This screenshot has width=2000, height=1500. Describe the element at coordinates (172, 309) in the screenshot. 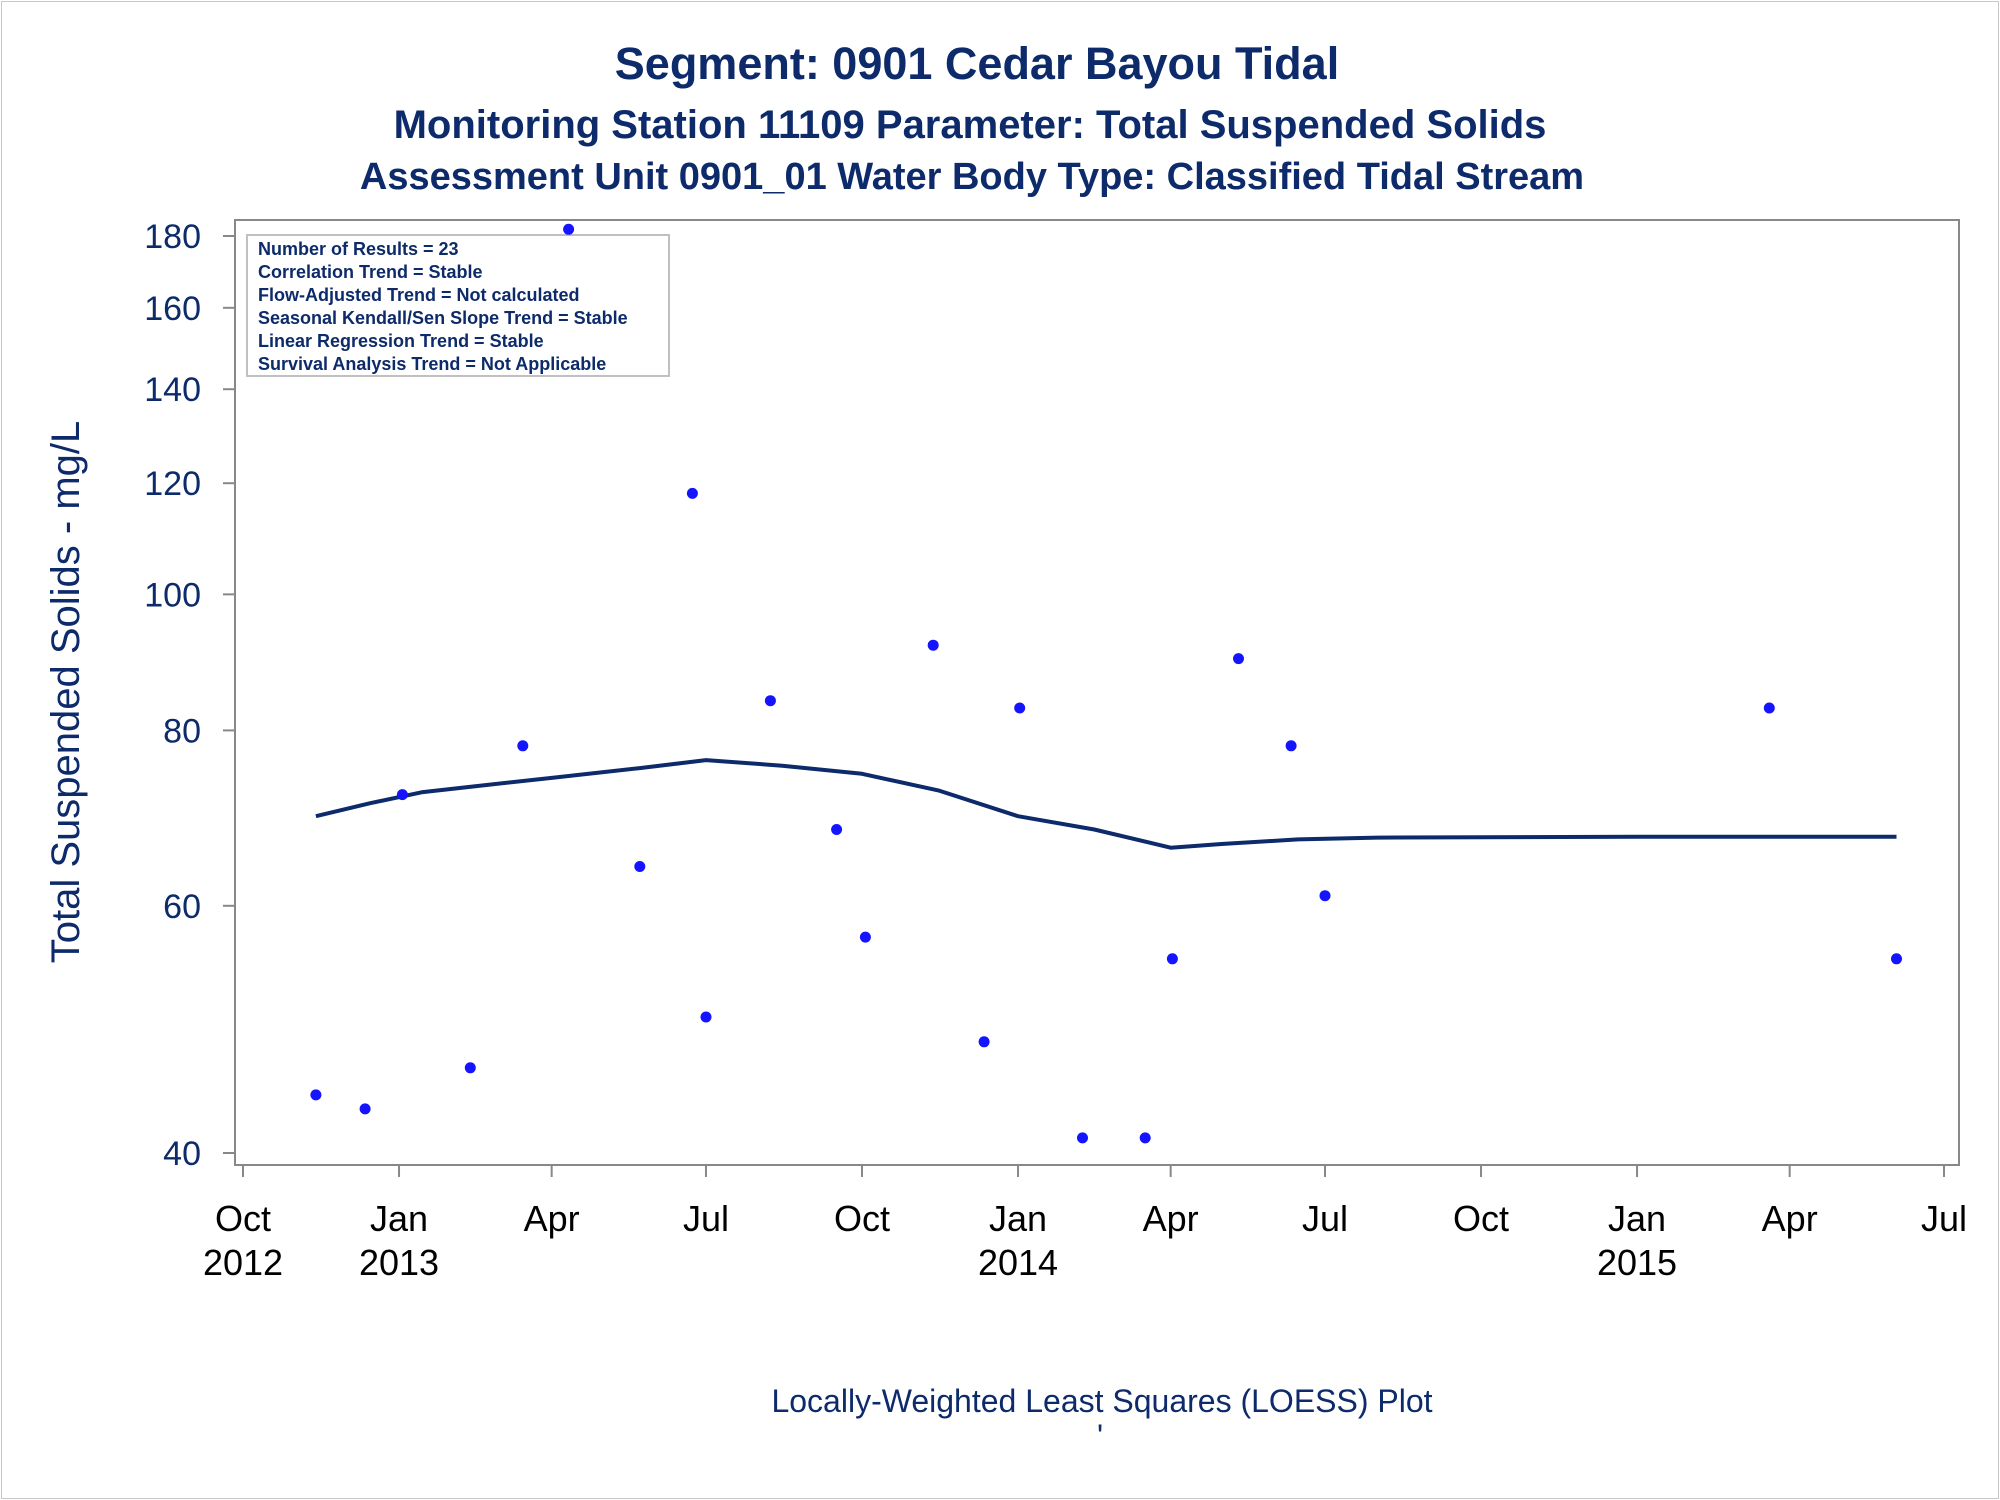

I see `y-tick-label: 160` at that location.